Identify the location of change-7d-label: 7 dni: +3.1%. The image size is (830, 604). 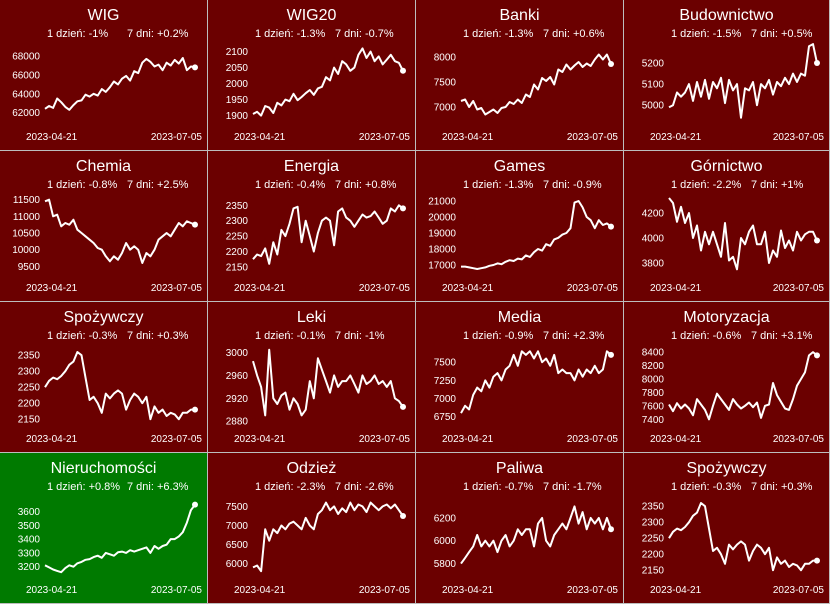
(782, 336).